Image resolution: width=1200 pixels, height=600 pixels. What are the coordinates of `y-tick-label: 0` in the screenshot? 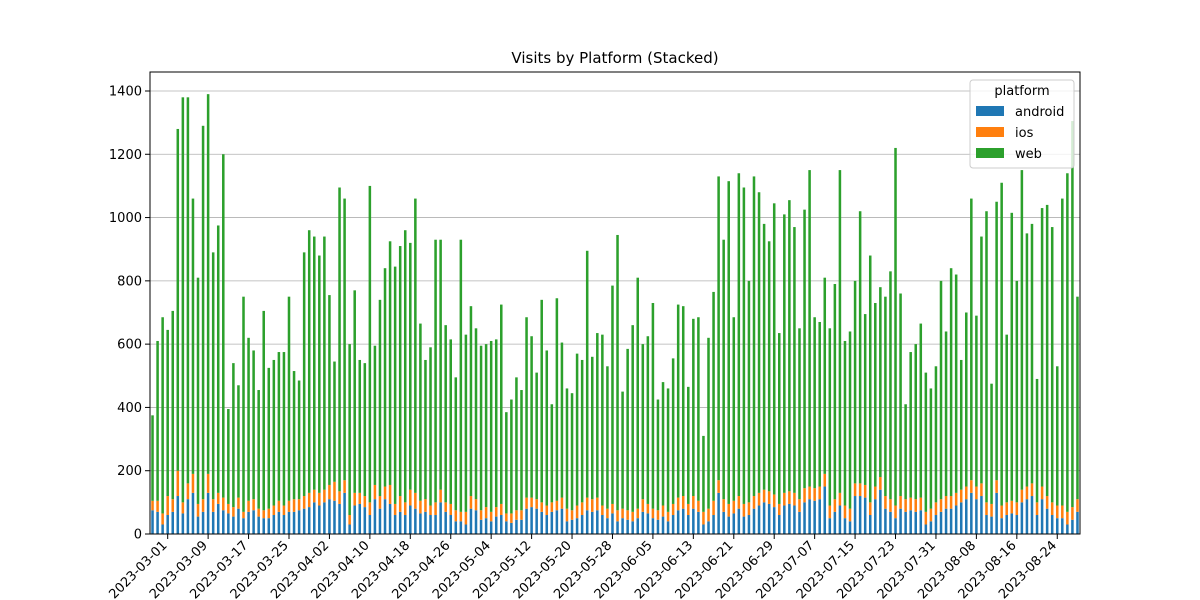 It's located at (138, 535).